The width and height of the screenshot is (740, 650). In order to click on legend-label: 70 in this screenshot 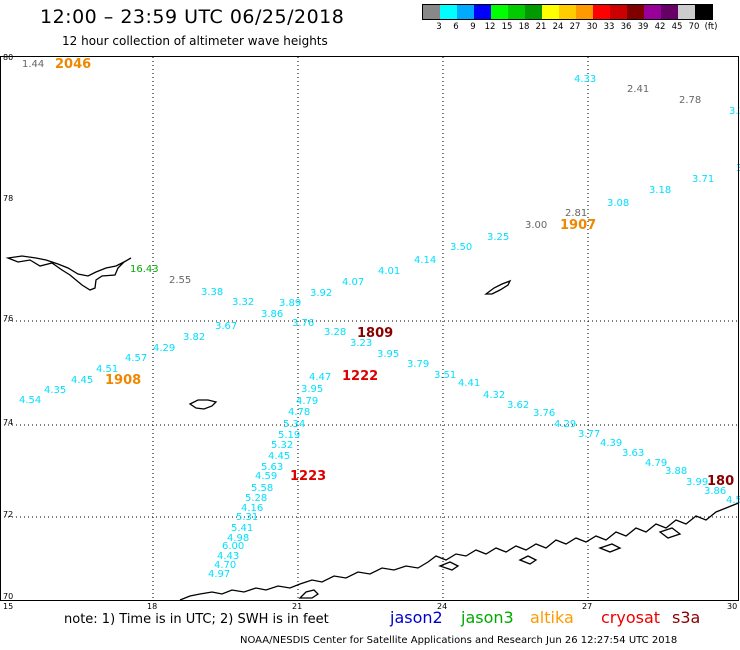, I will do `click(694, 27)`.